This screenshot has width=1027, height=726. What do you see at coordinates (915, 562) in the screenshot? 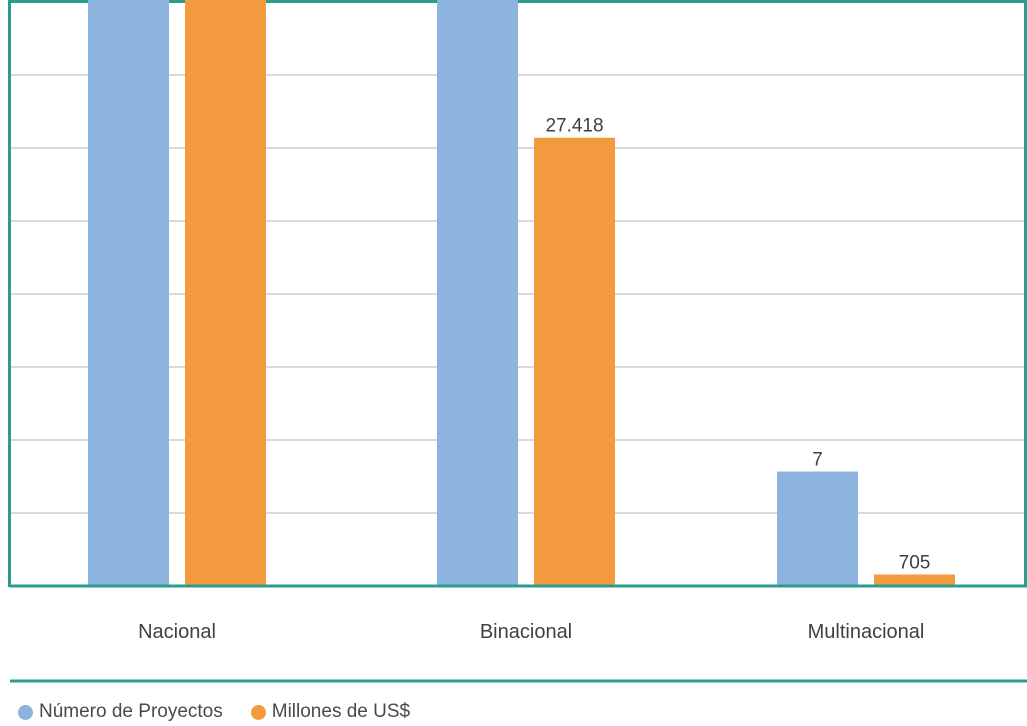
I see `data-label: 705` at bounding box center [915, 562].